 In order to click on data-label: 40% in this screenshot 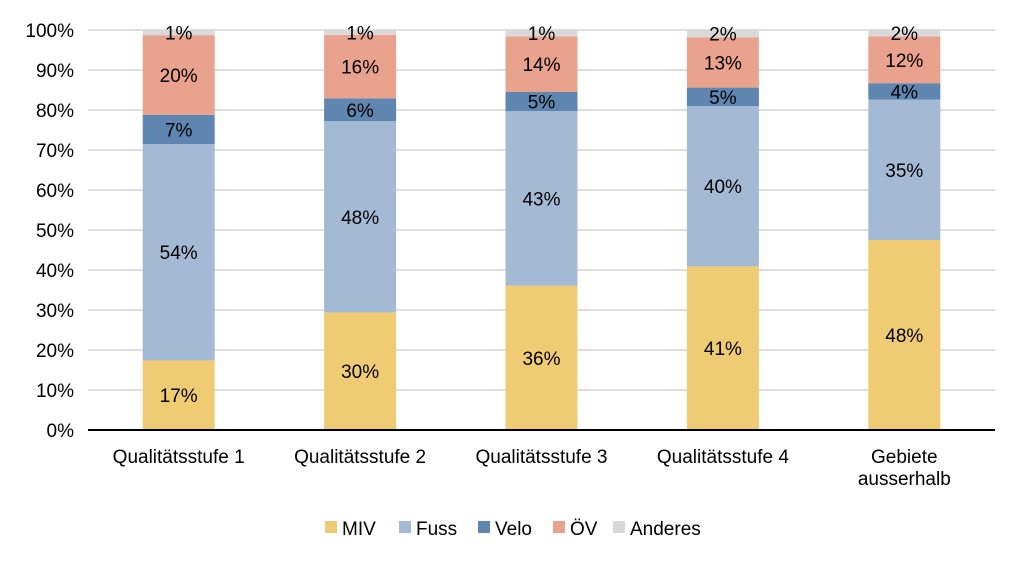, I will do `click(723, 187)`.